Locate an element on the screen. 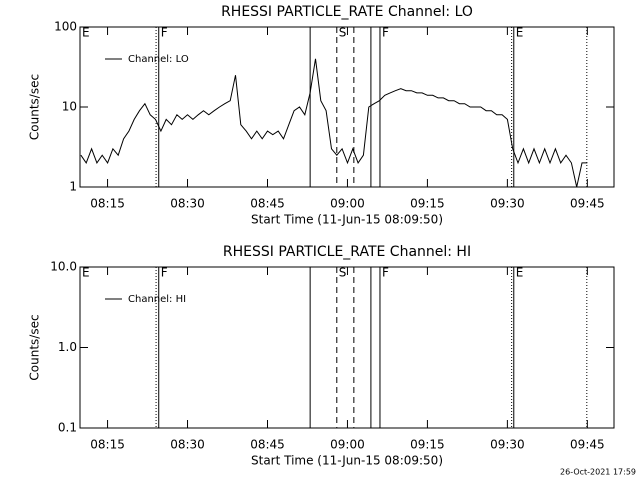  y-tick-label: 10.0 is located at coordinates (63, 267).